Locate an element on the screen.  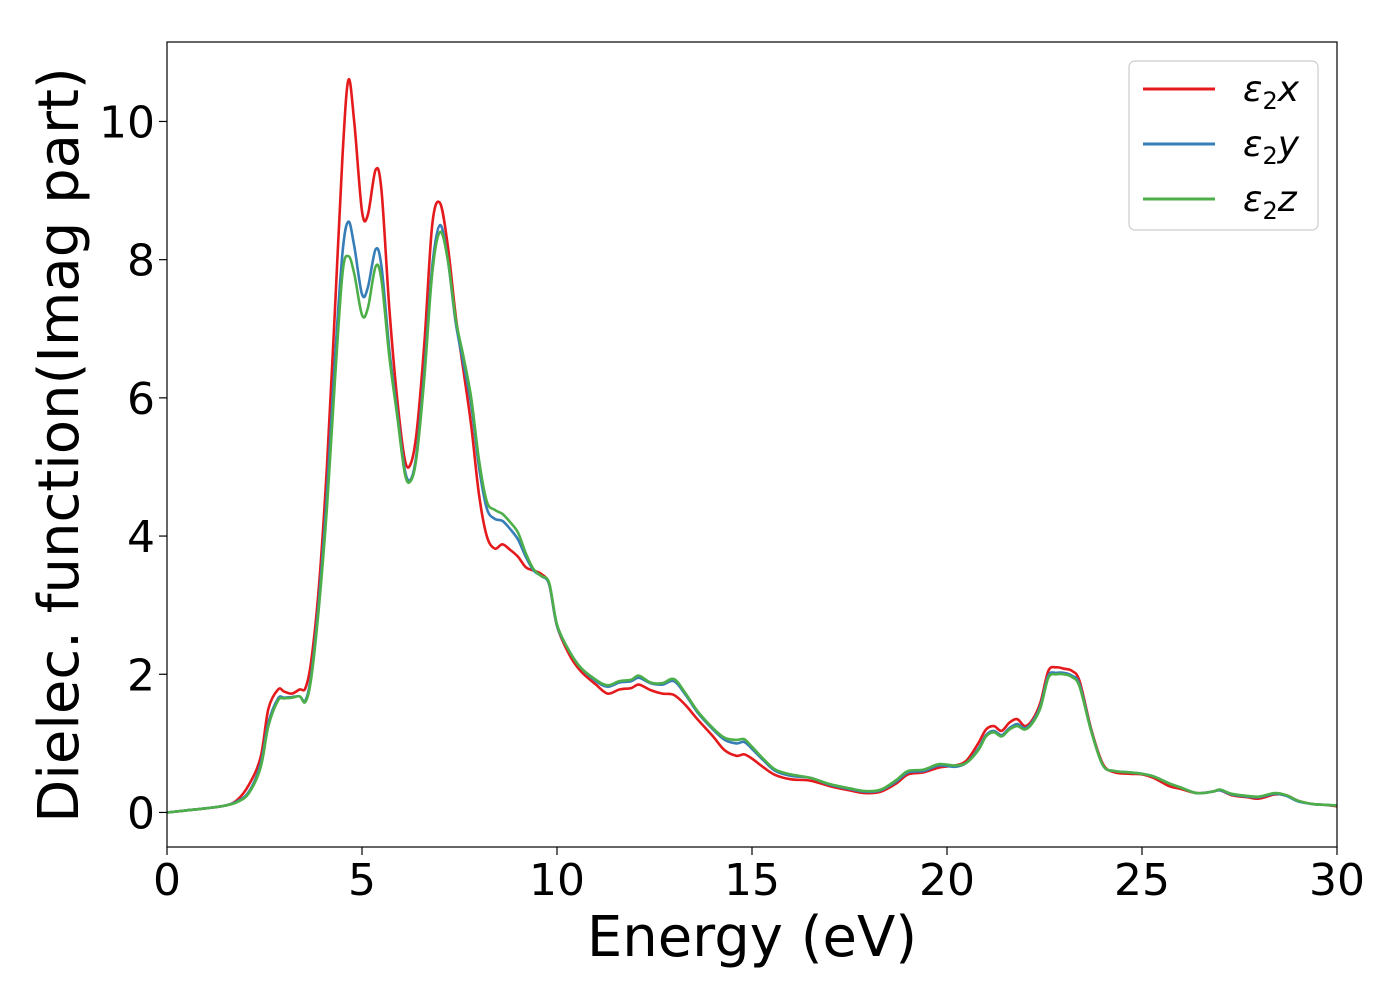
x-axis: 0 5 10 15 20 25 30 is located at coordinates (759, 876).